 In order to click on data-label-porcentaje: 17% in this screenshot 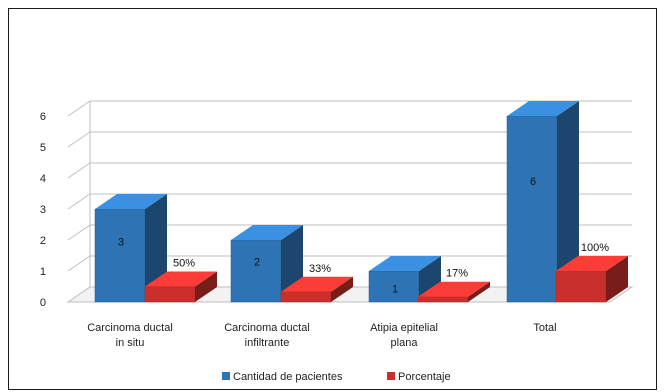, I will do `click(457, 274)`.